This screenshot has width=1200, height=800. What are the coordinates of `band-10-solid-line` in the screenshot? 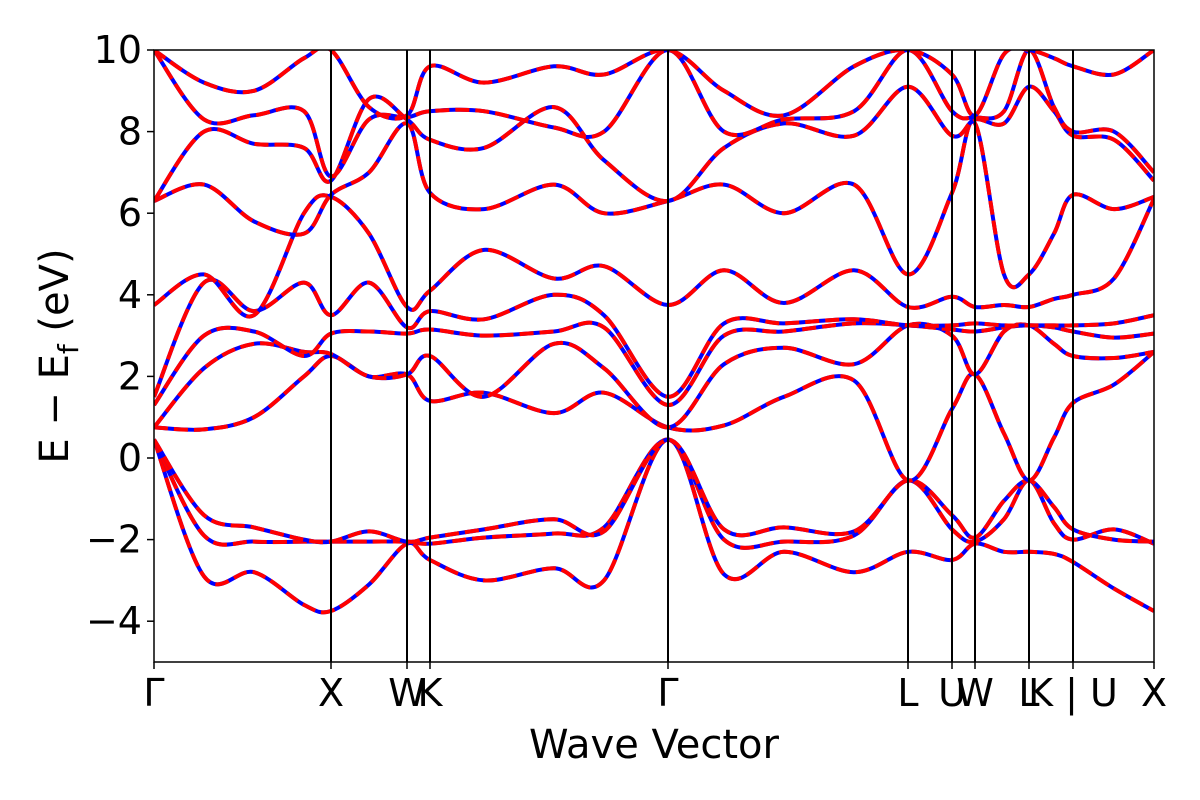 It's located at (654, 144).